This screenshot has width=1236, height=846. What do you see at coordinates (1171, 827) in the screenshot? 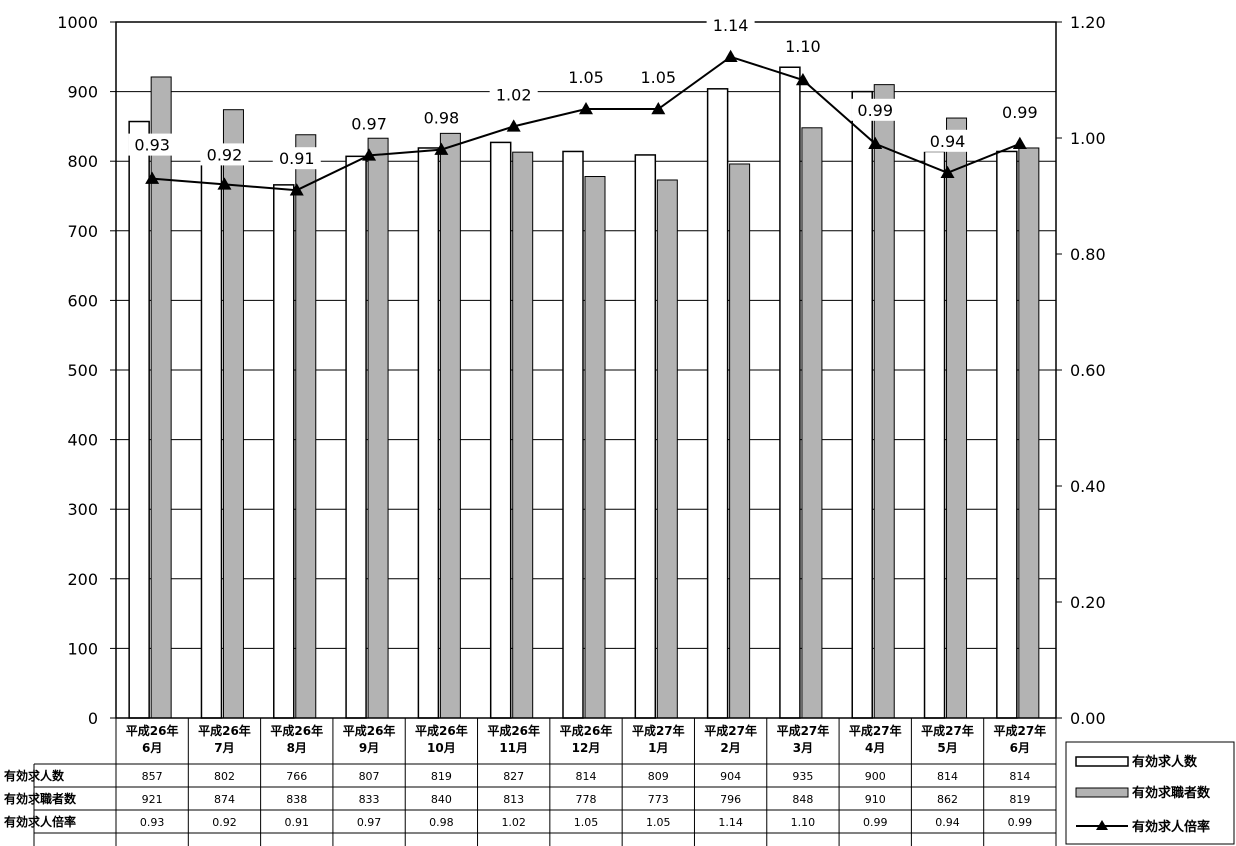
I see `legend-label: 有効求人倍率` at bounding box center [1171, 827].